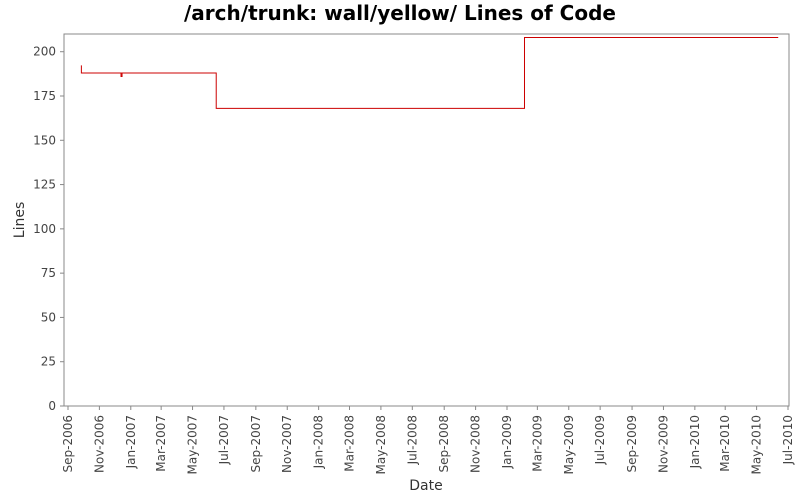  Describe the element at coordinates (99, 444) in the screenshot. I see `x-tick-label: Nov-2006` at that location.